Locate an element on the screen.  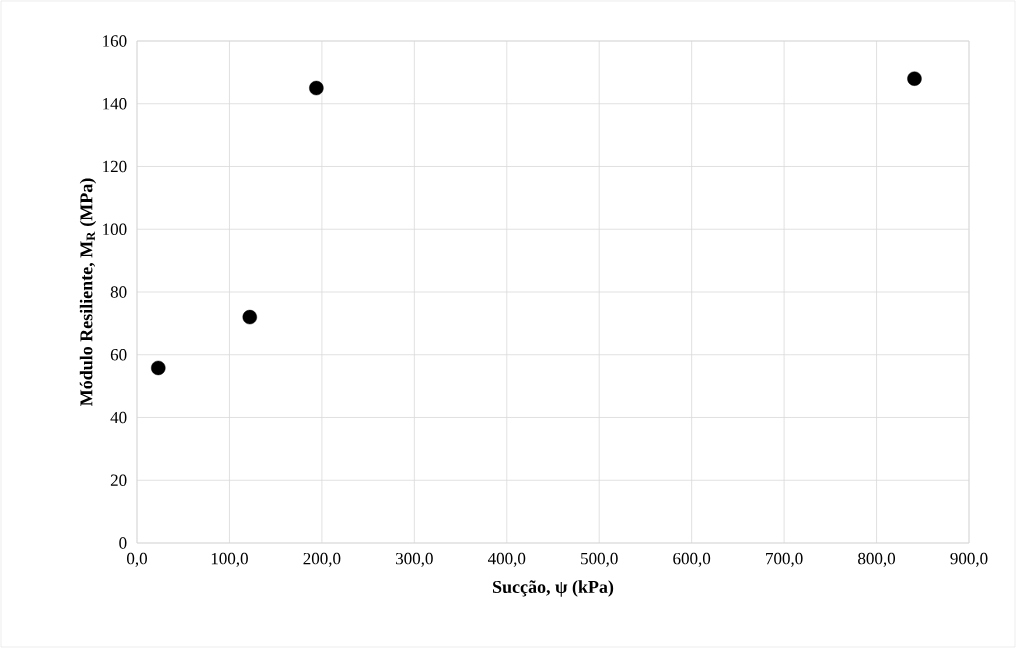
y-tick-label: 20 is located at coordinates (118, 480).